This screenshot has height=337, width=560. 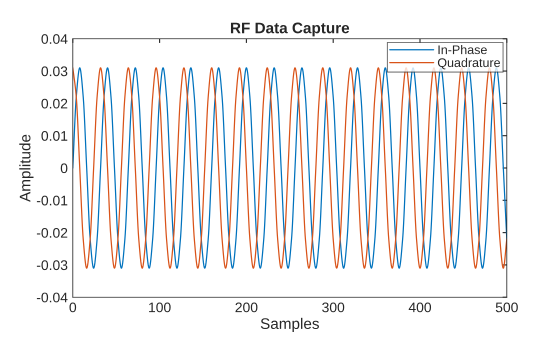 I want to click on x-tick-label: 100, so click(x=160, y=307).